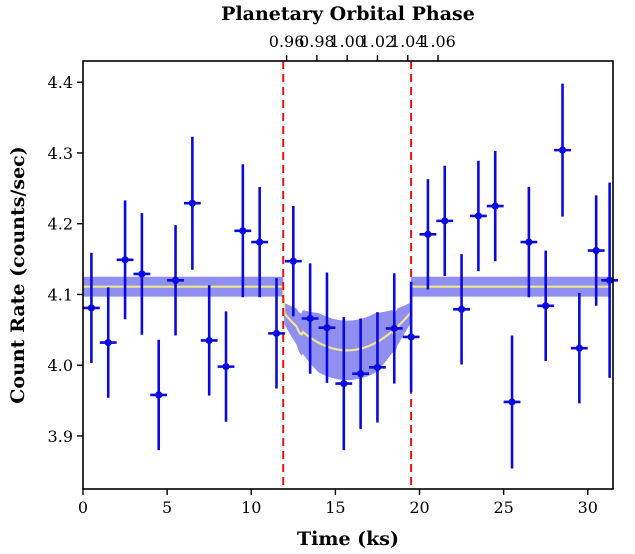 This screenshot has height=554, width=635. What do you see at coordinates (348, 14) in the screenshot?
I see `top-axis-title: Planetary Orbital Phase` at bounding box center [348, 14].